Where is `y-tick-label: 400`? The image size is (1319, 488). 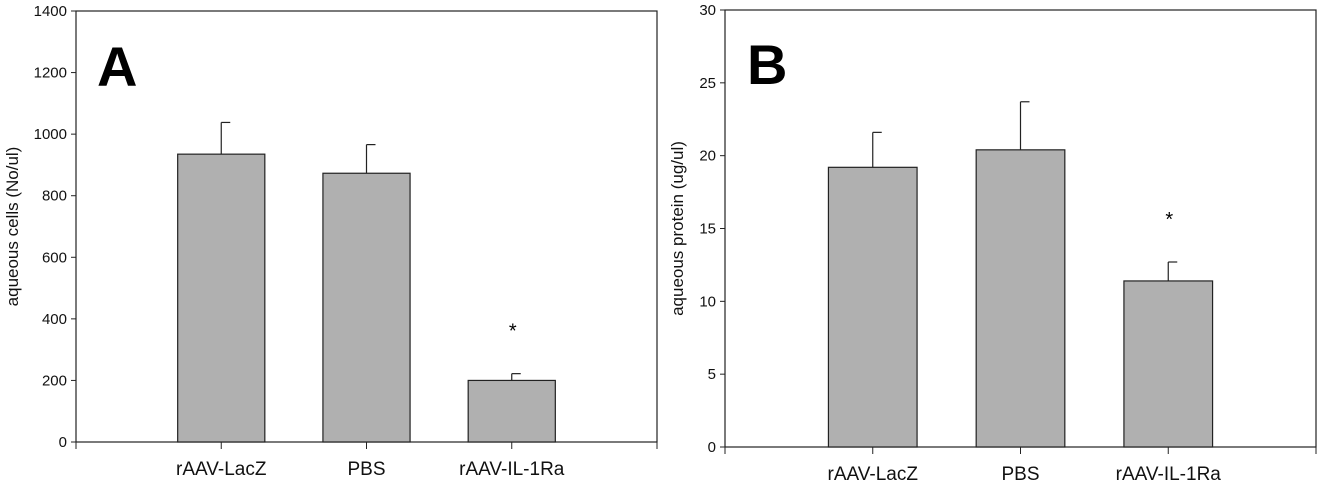 y-tick-label: 400 is located at coordinates (54, 319).